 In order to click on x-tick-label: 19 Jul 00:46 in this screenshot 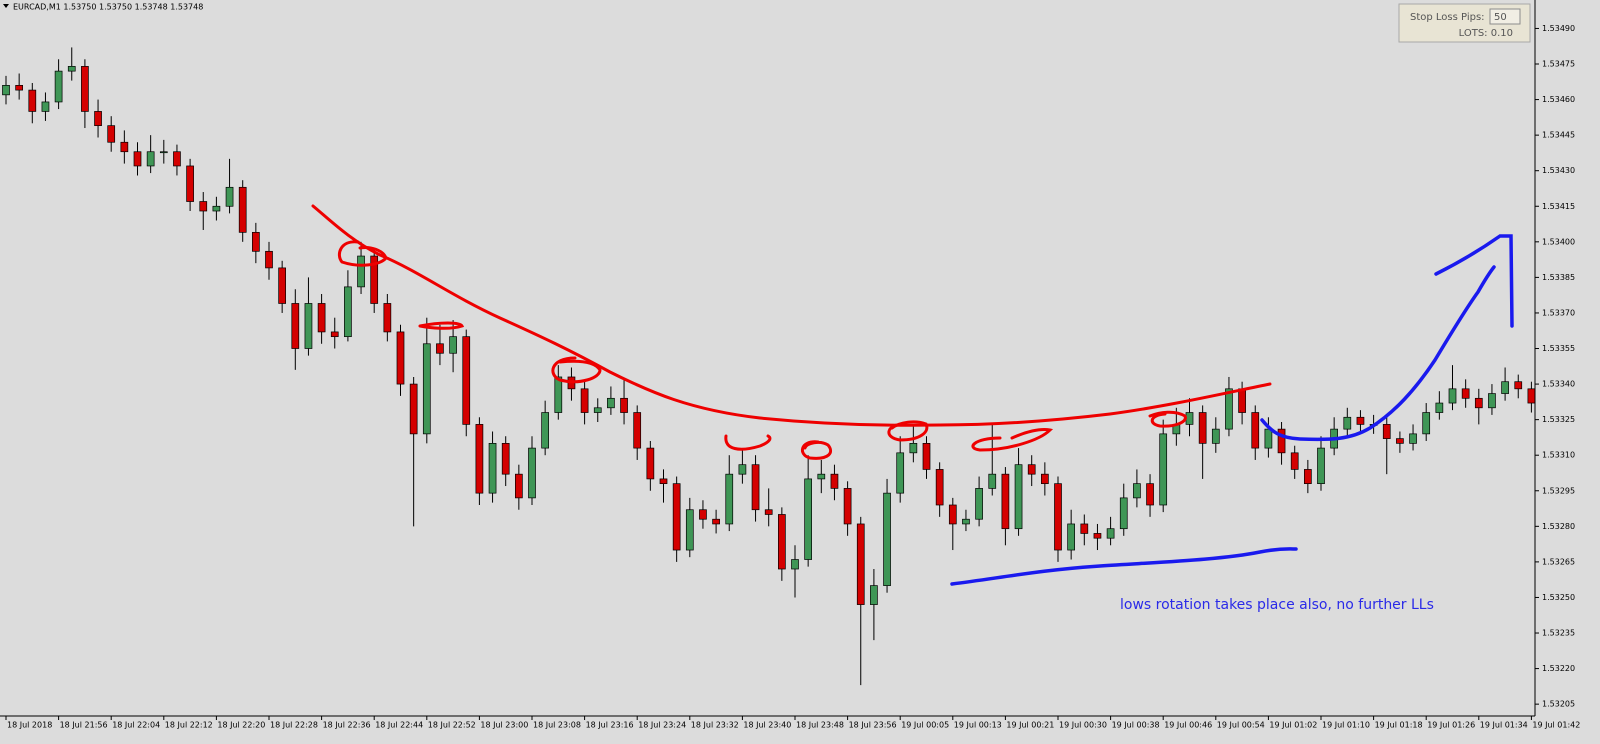, I will do `click(1188, 725)`.